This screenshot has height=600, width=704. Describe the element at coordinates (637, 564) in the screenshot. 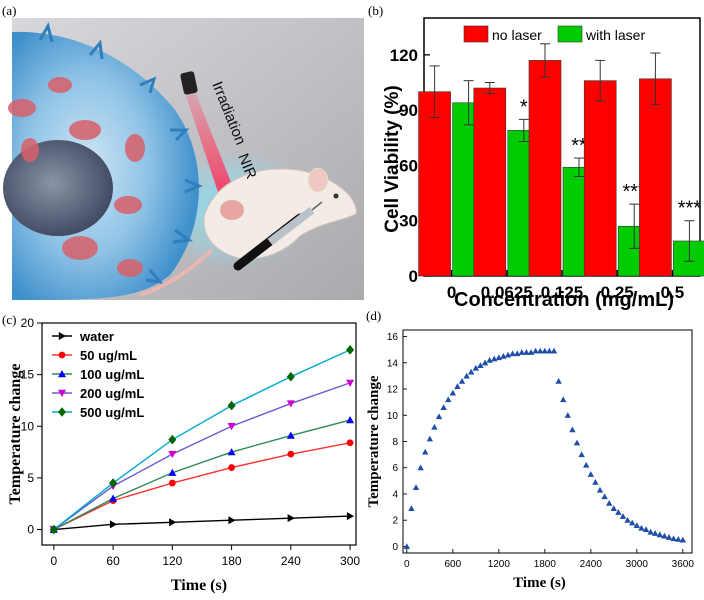

I see `x-tick-label: 3000` at that location.